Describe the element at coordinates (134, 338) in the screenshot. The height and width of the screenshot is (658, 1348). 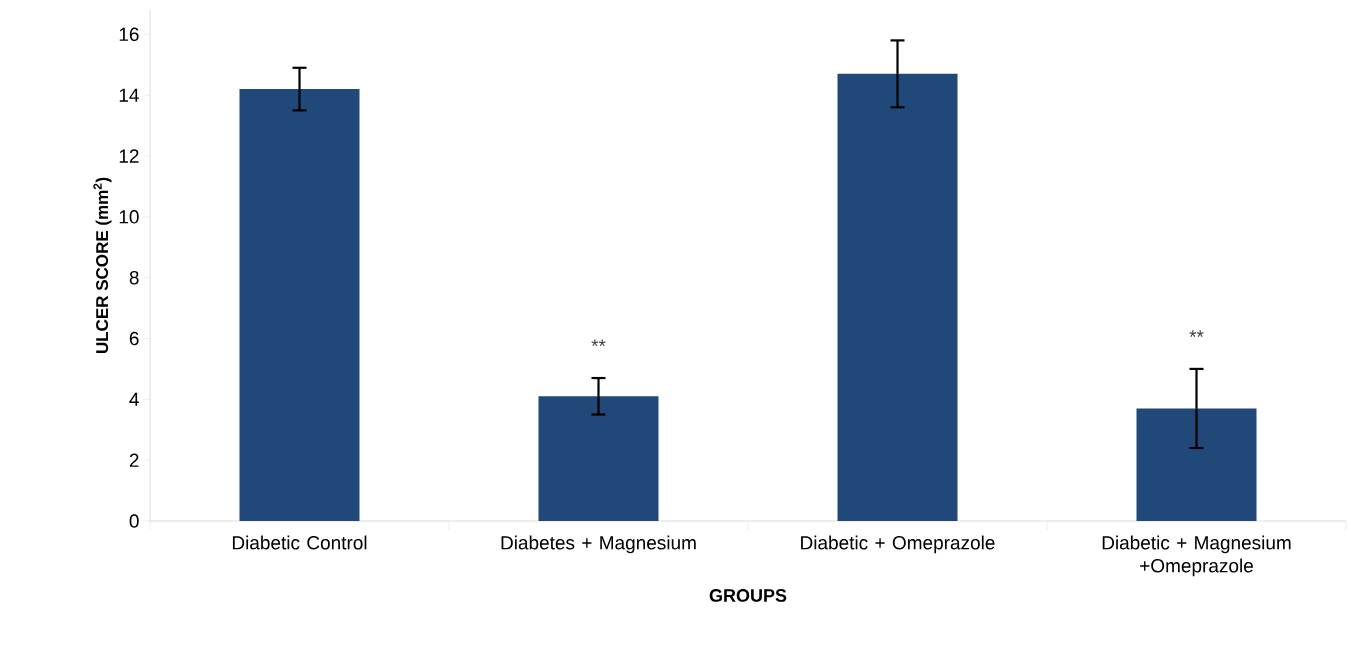
I see `y-tick-label: 6` at that location.